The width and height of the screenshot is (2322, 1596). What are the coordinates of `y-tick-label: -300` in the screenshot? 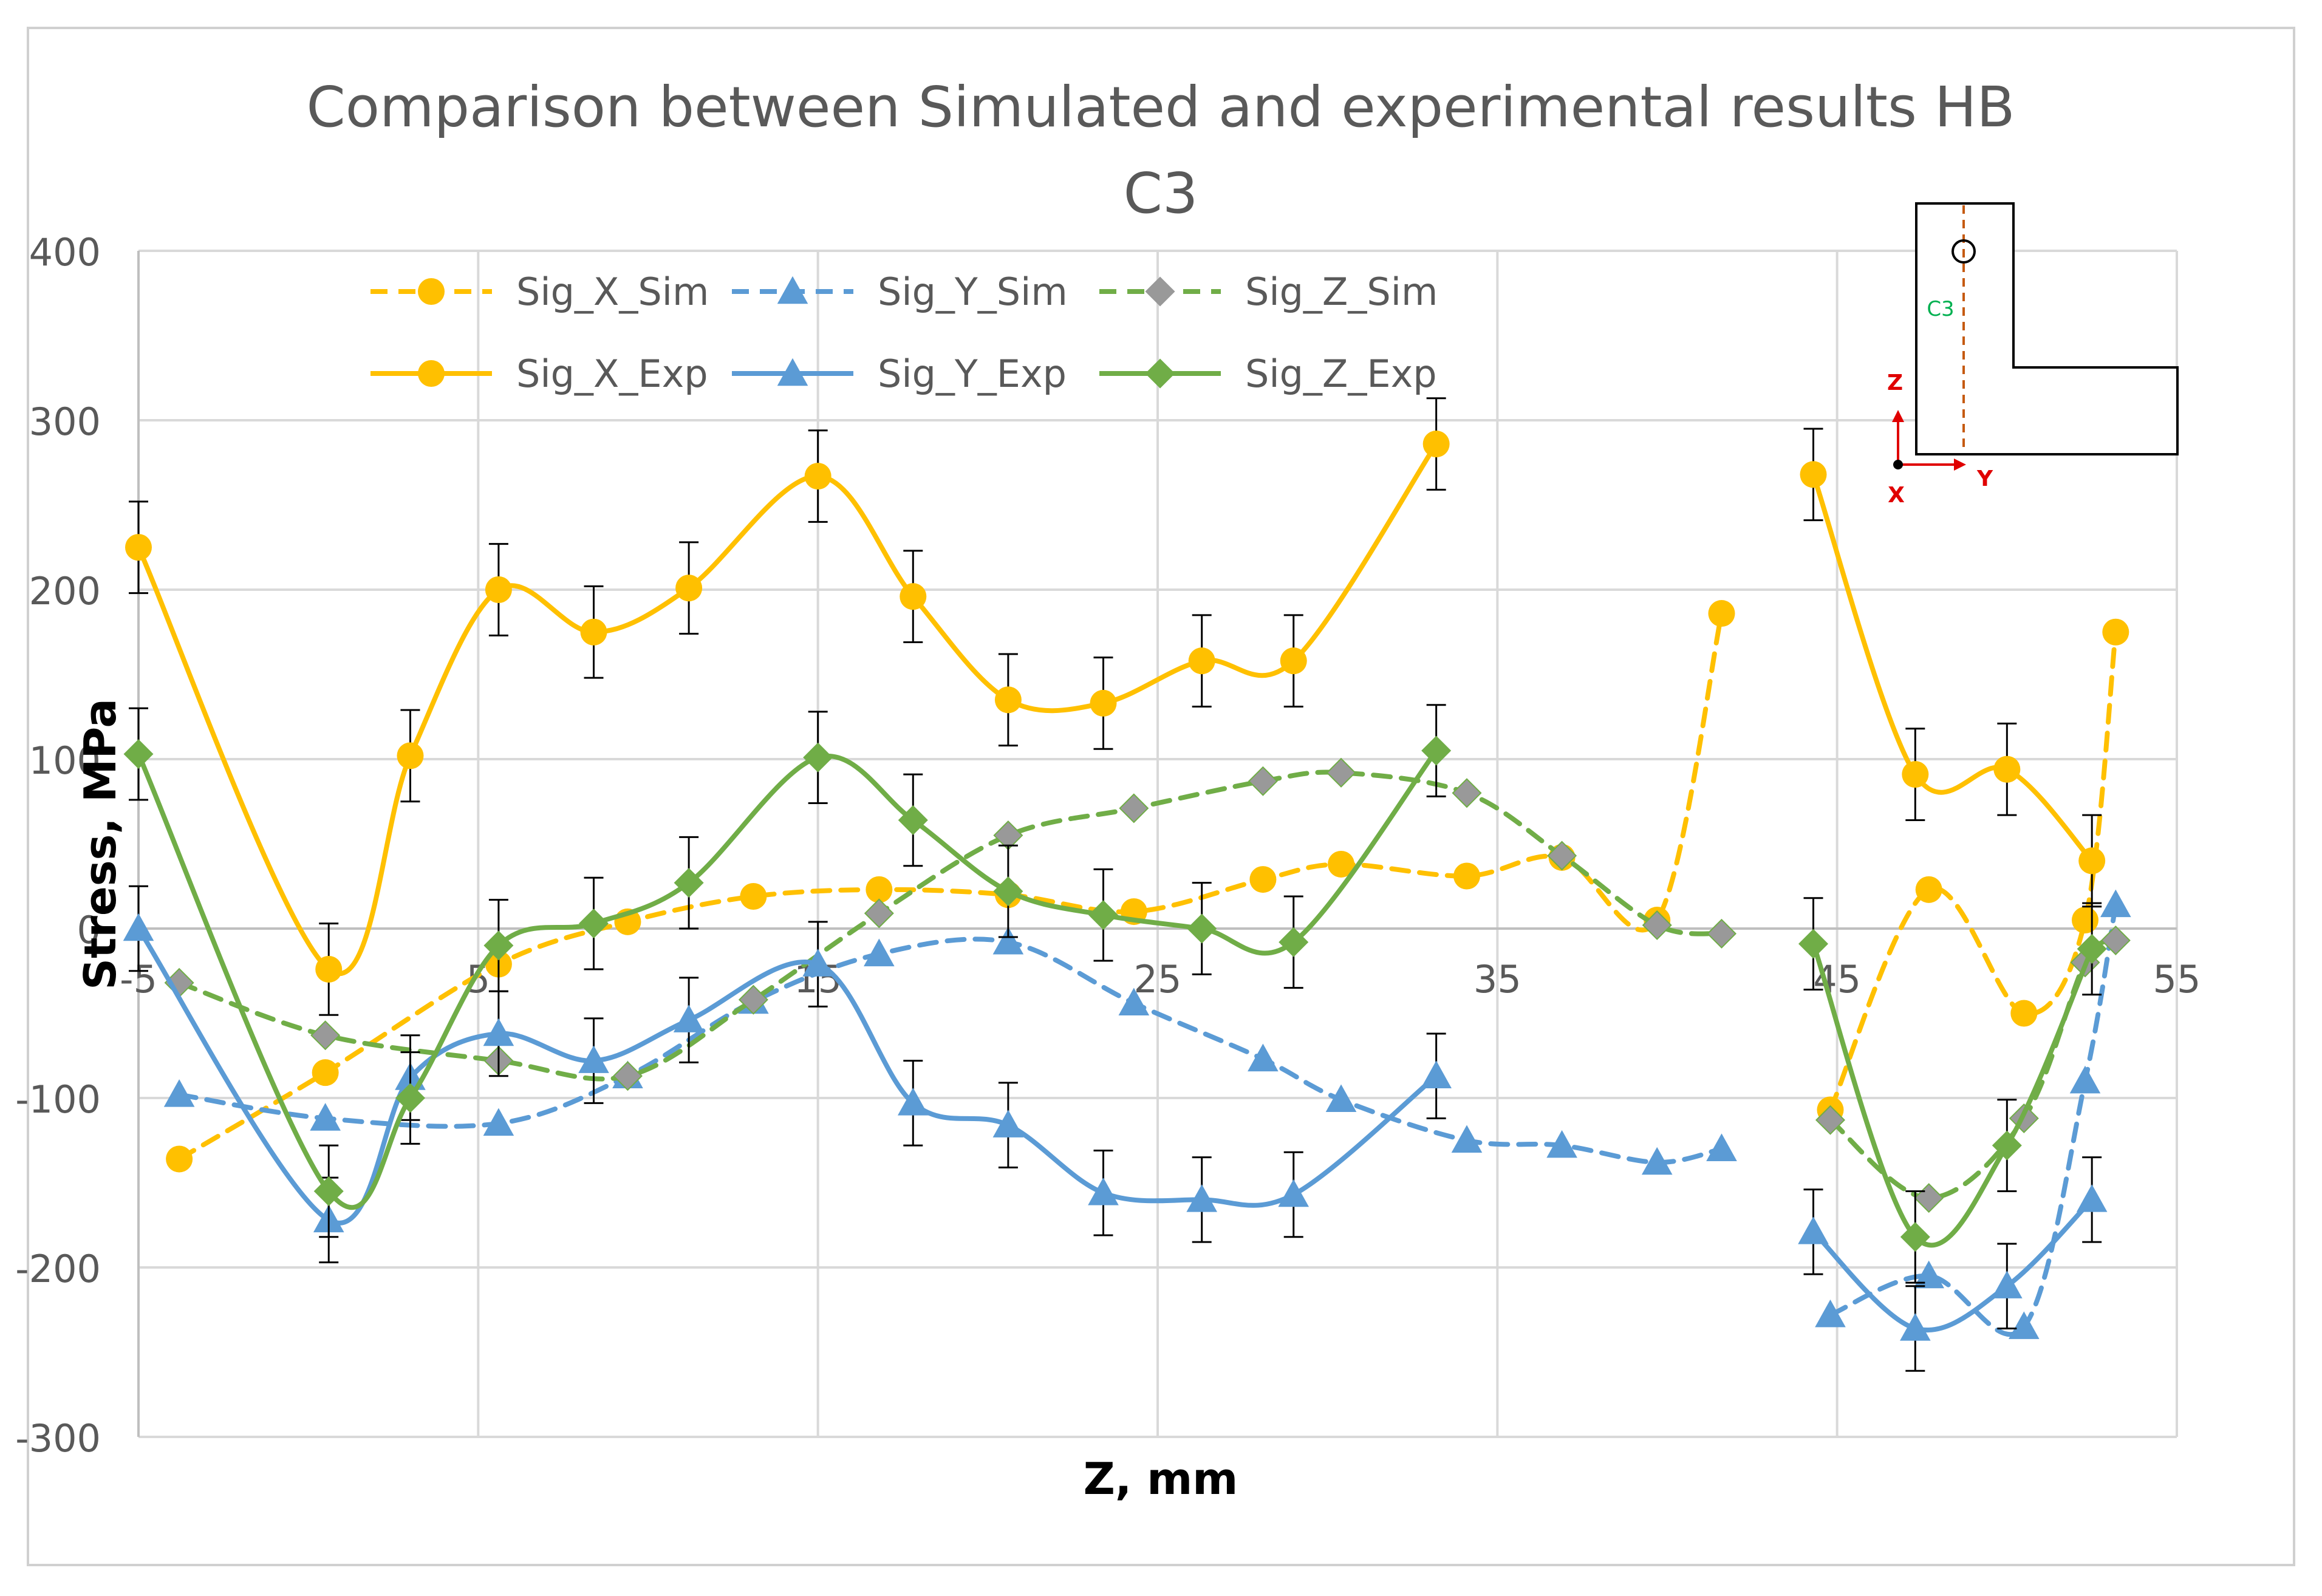 It's located at (58, 1438).